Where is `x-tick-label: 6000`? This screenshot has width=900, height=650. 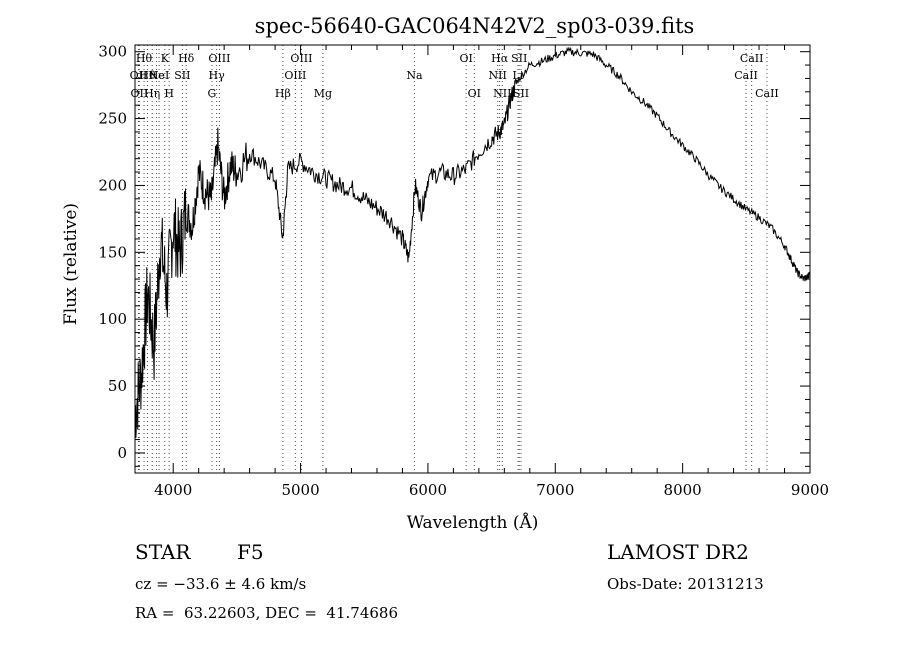 x-tick-label: 6000 is located at coordinates (428, 490).